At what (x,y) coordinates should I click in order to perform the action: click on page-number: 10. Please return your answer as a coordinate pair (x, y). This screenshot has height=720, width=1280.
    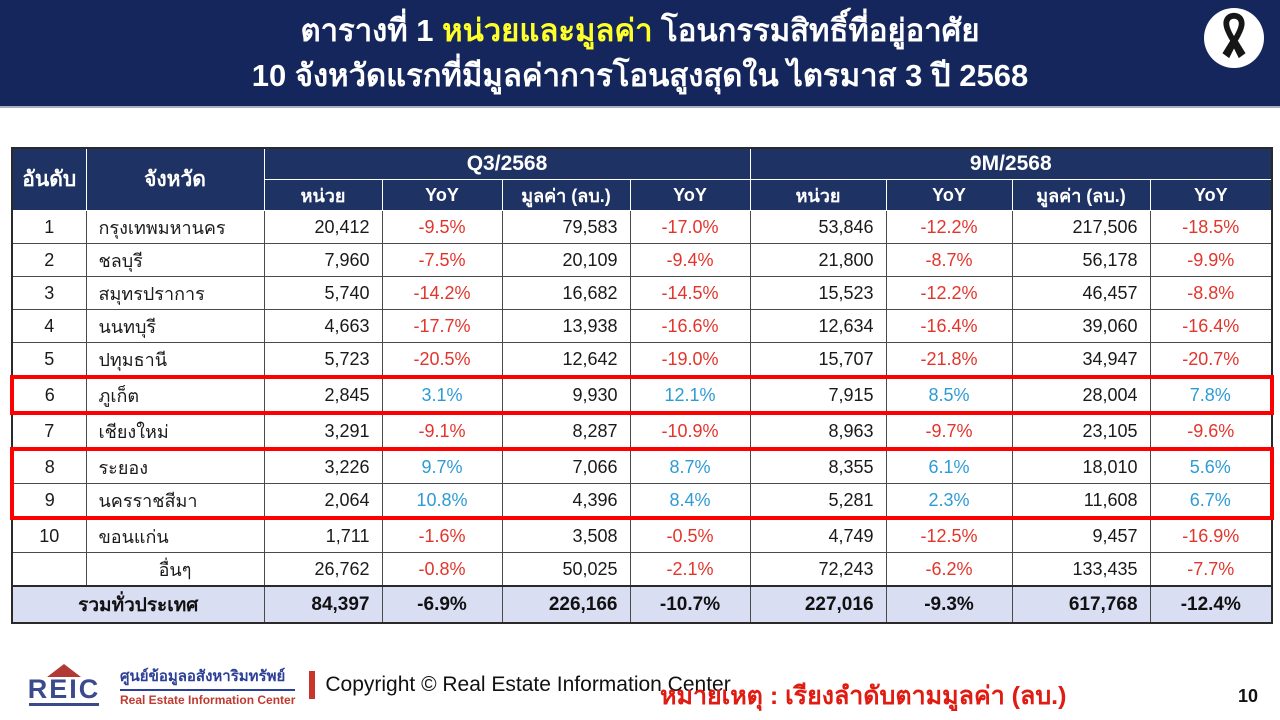
    Looking at the image, I should click on (1247, 696).